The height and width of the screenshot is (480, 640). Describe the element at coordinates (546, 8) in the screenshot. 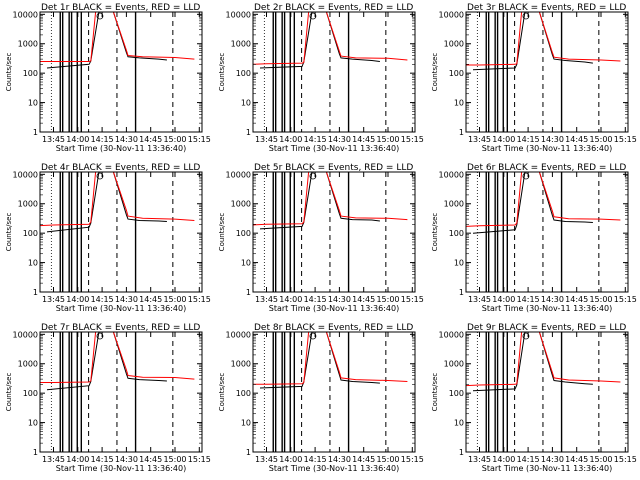

I see `panel-title: Det 3r BLACK = Events, RED = LLD` at that location.